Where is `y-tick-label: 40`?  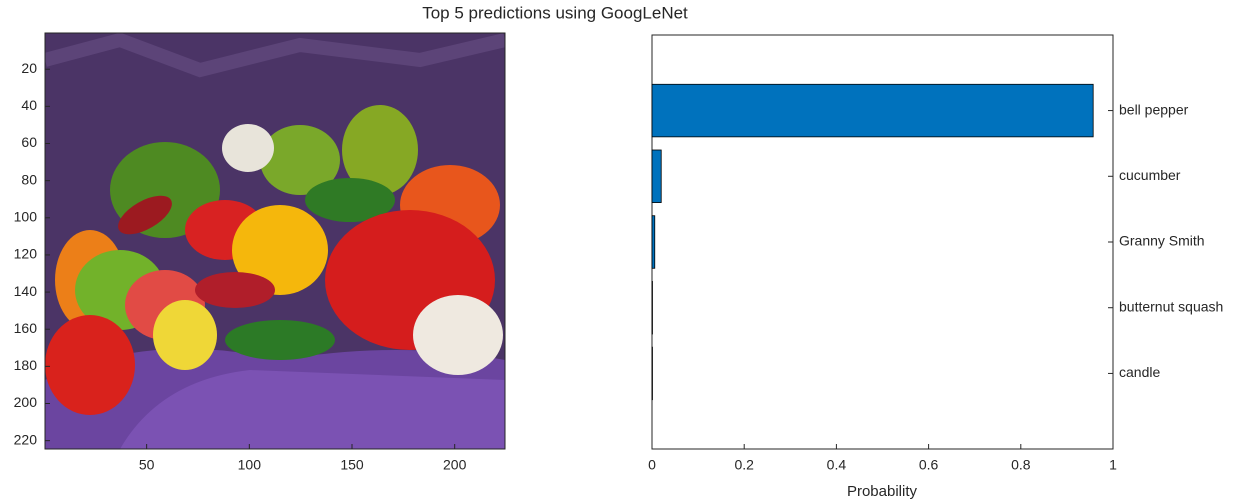
y-tick-label: 40 is located at coordinates (29, 105).